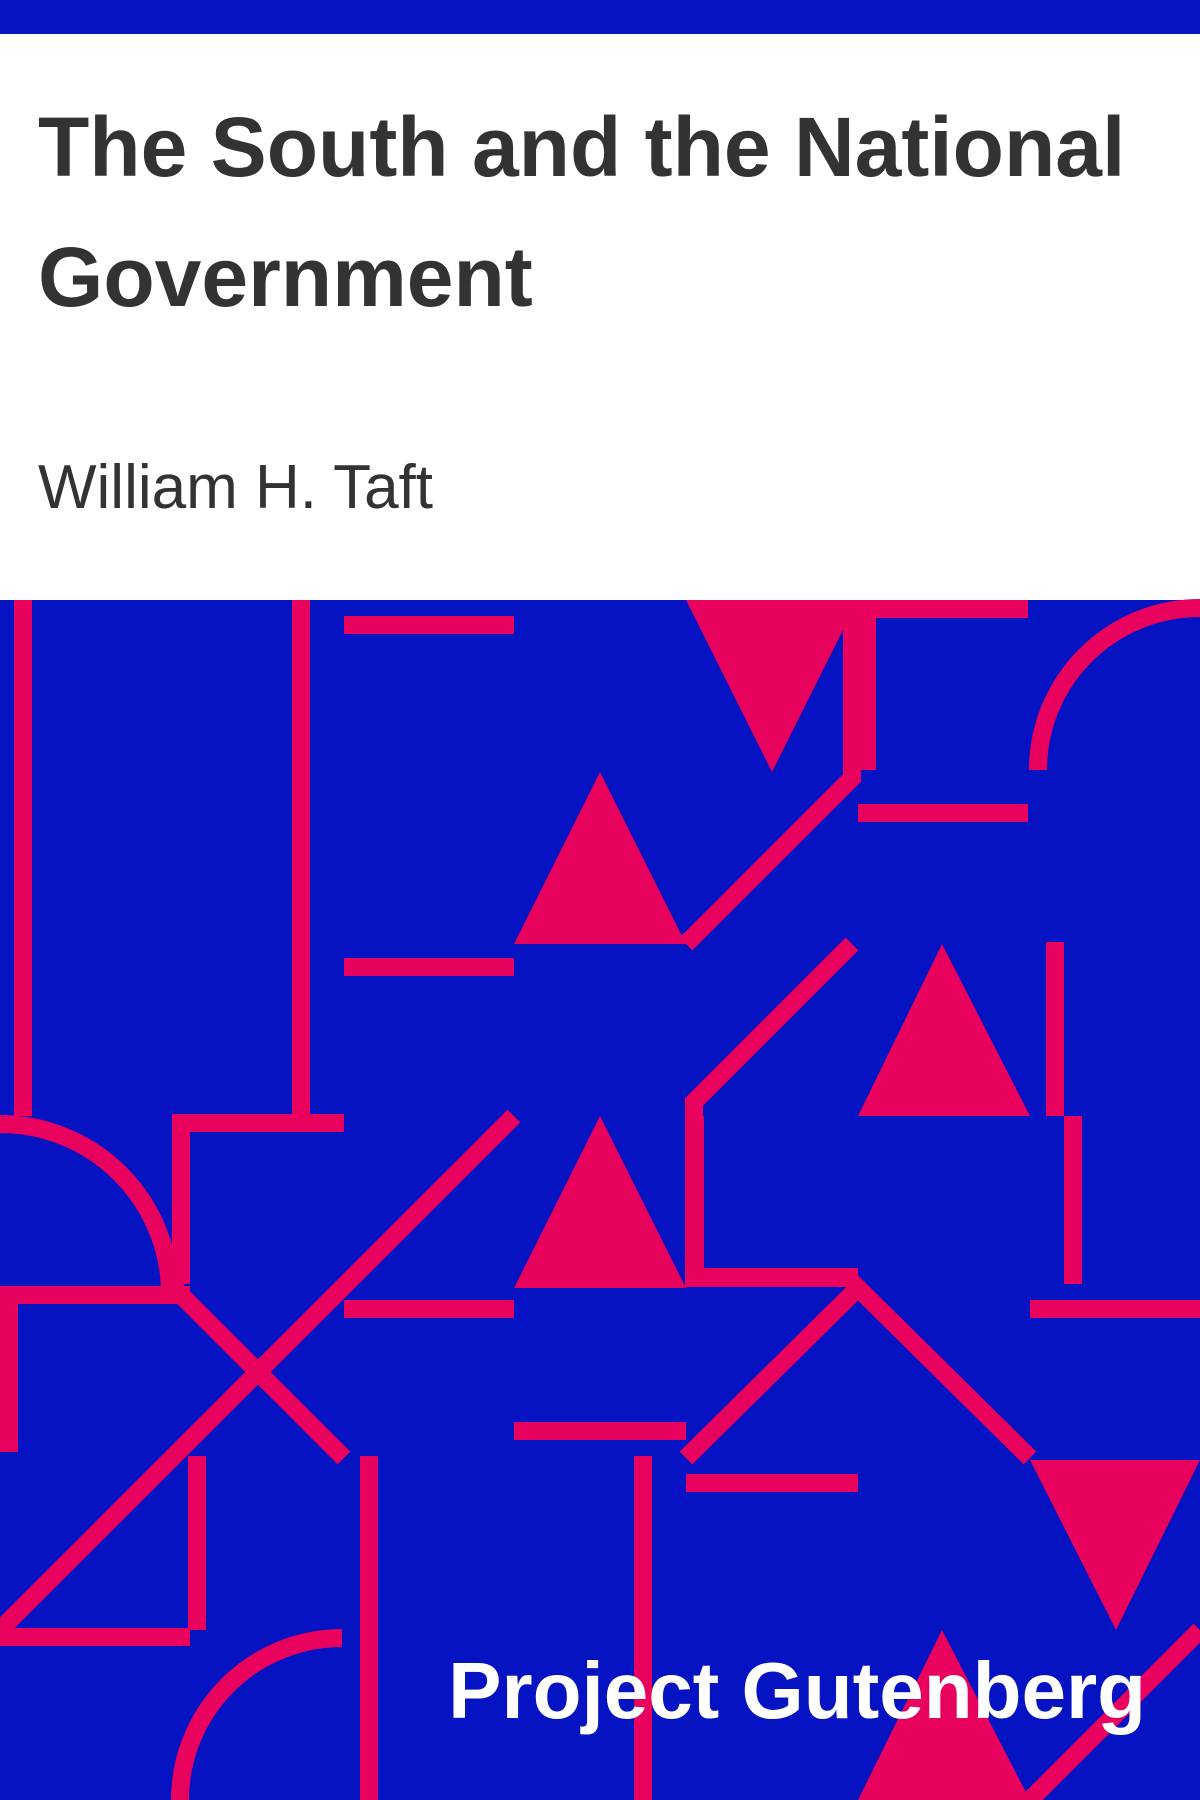 Image resolution: width=1200 pixels, height=1800 pixels. I want to click on publisher-name: Project Gutenberg, so click(797, 1690).